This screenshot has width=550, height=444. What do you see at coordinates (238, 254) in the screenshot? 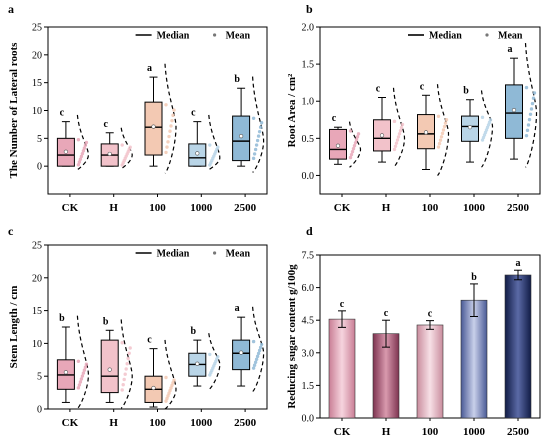
I see `legend-mean-label: Mean` at bounding box center [238, 254].